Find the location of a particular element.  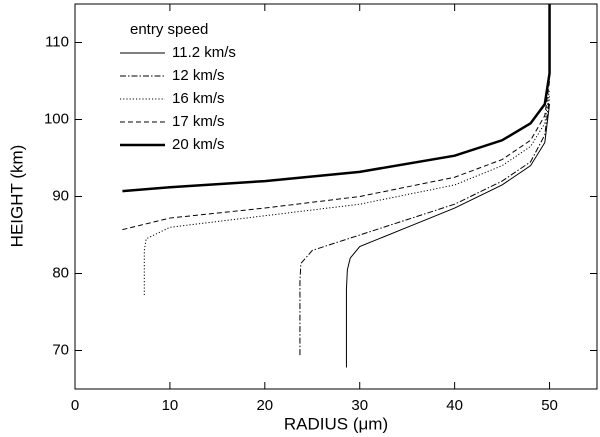

y-tick-label: 80 is located at coordinates (60, 272).